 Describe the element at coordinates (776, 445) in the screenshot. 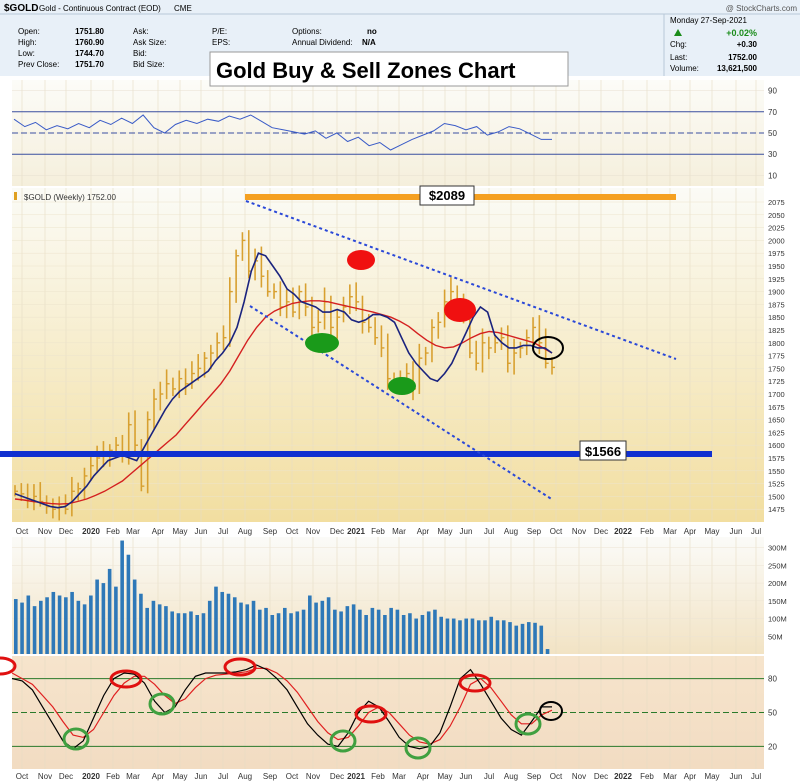

I see `price-tick-label: 1600` at that location.